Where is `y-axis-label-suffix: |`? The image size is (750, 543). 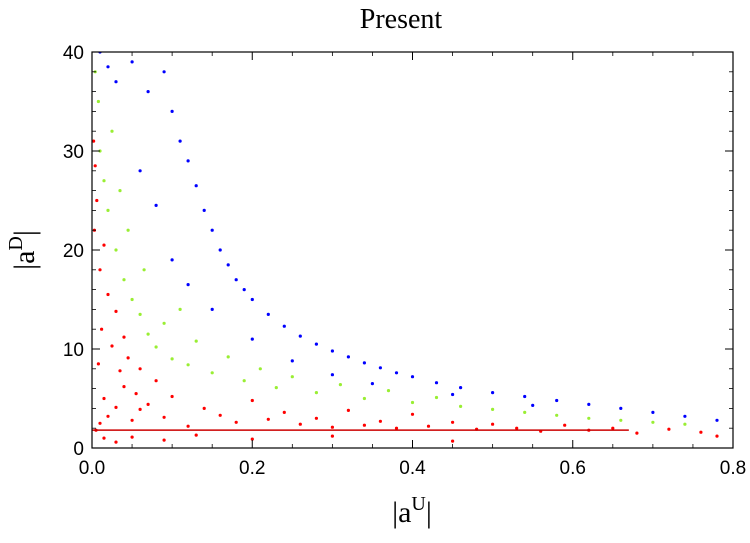
y-axis-label-suffix: | is located at coordinates (24, 233).